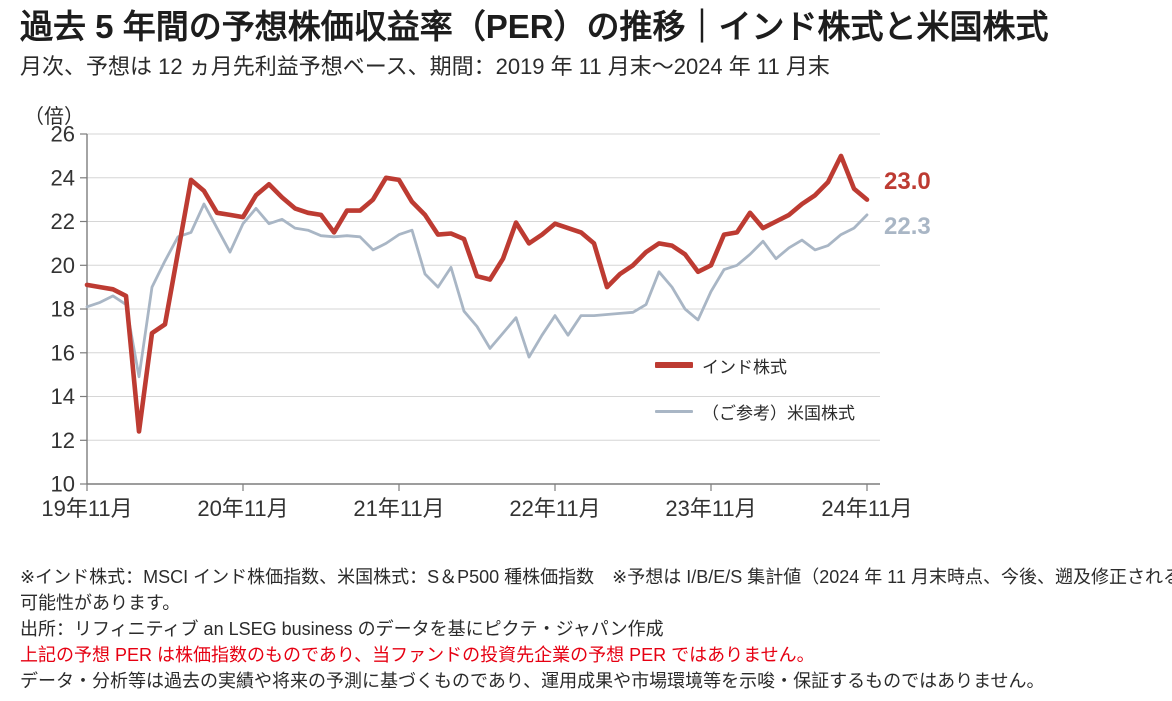 The width and height of the screenshot is (1172, 701). Describe the element at coordinates (907, 181) in the screenshot. I see `india-end-value: 23.0` at that location.